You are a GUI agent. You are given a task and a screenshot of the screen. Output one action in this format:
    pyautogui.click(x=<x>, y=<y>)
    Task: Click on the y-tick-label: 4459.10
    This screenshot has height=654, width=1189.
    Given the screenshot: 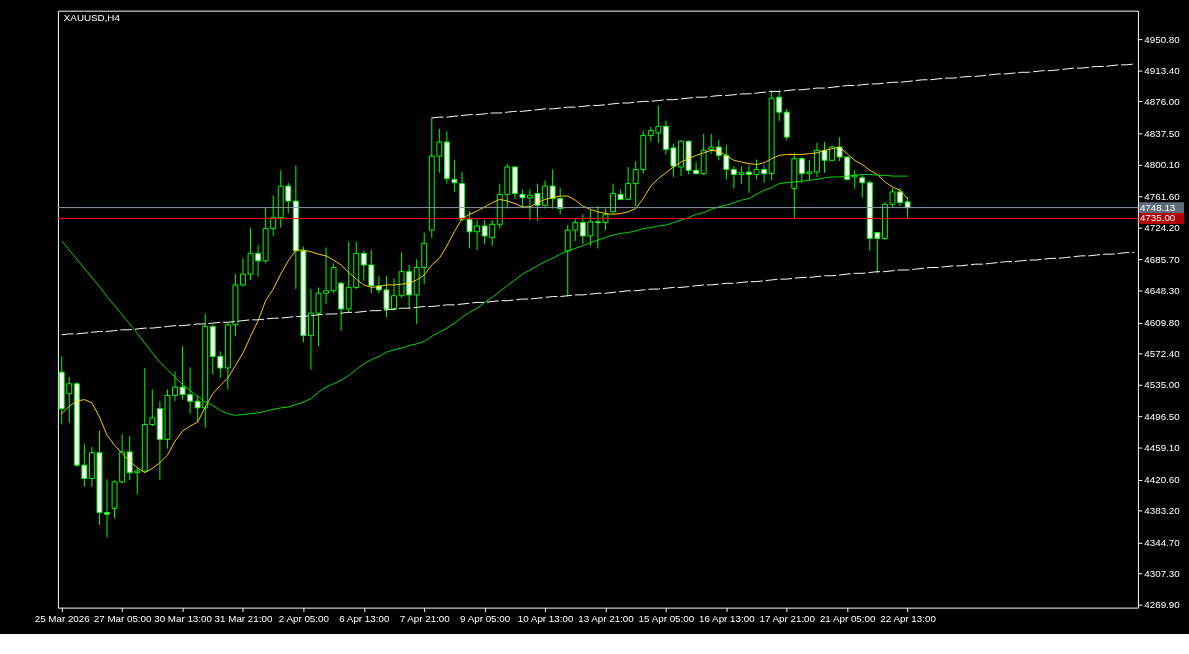 What is the action you would take?
    pyautogui.click(x=1162, y=448)
    